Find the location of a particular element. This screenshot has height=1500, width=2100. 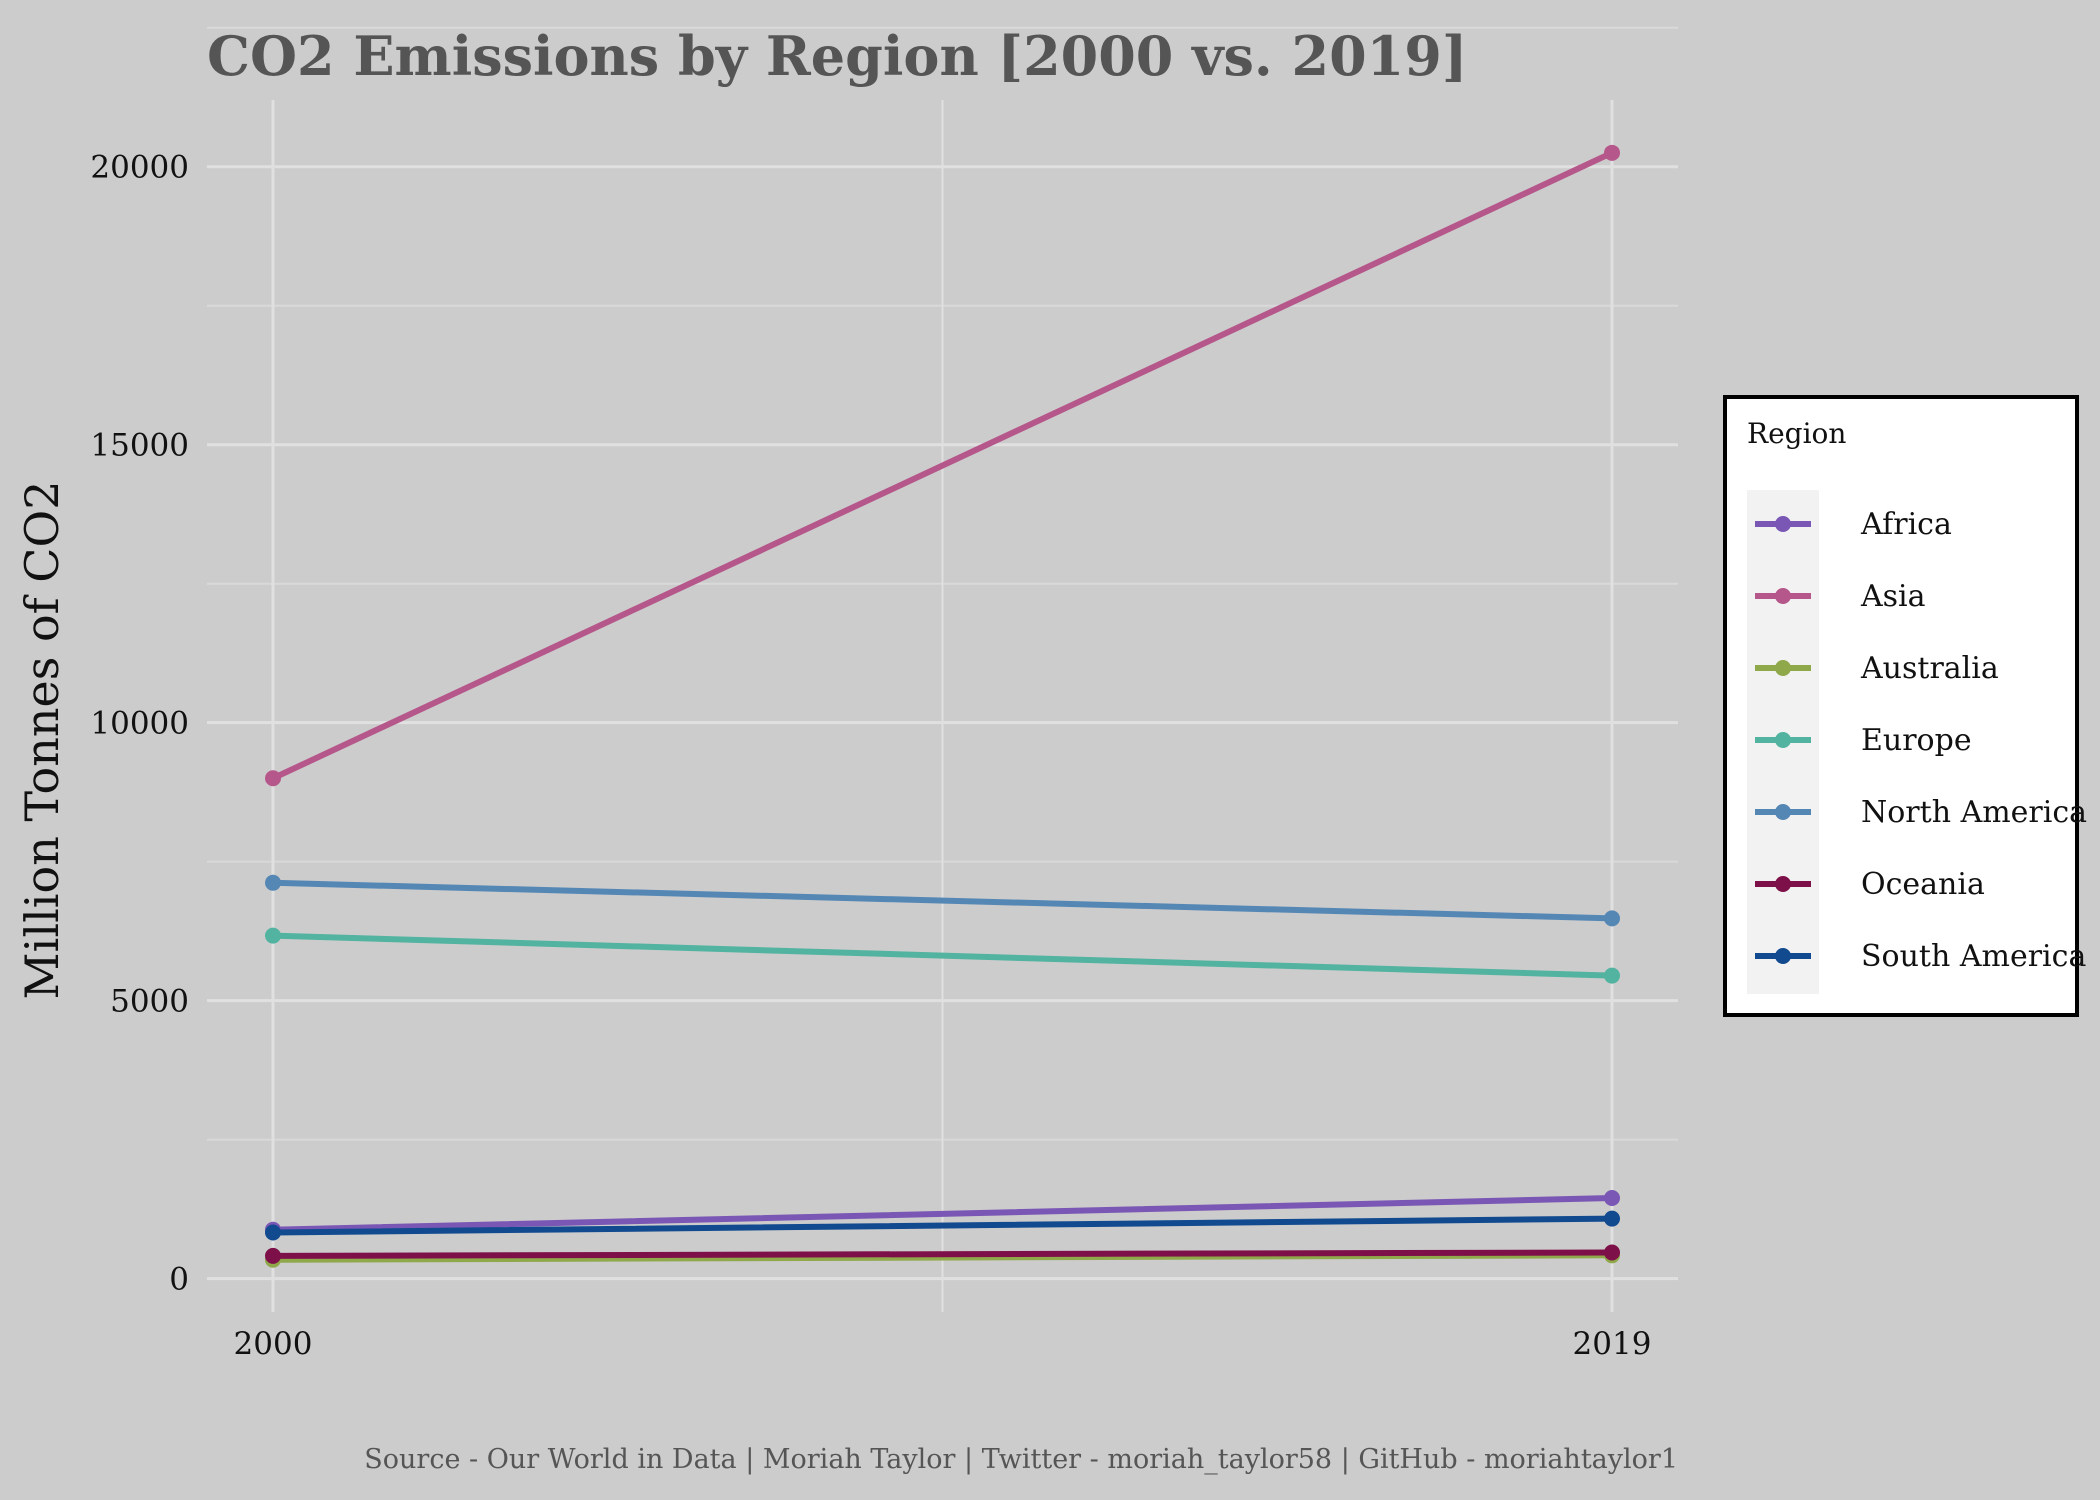

y-tick-label: 15000 is located at coordinates (139, 446).